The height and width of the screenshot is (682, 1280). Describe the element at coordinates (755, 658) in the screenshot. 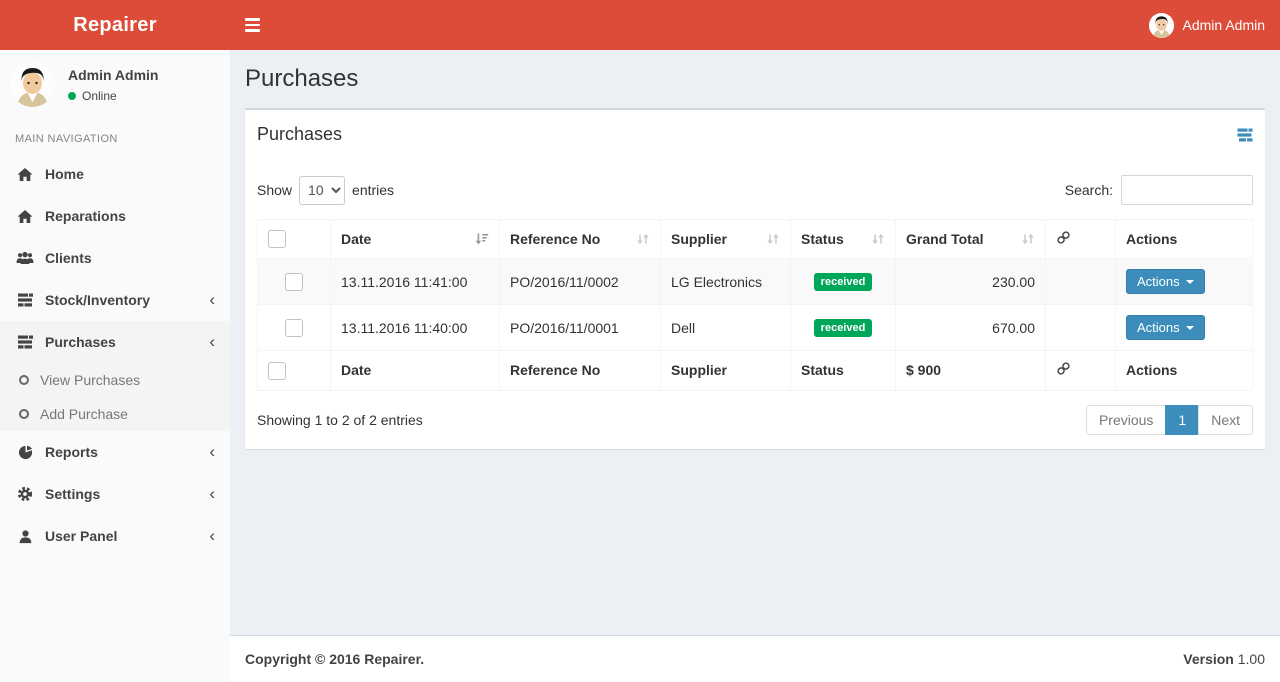

I see `page-footer: Copyright © 2016 Repairer. Version 1.00` at that location.